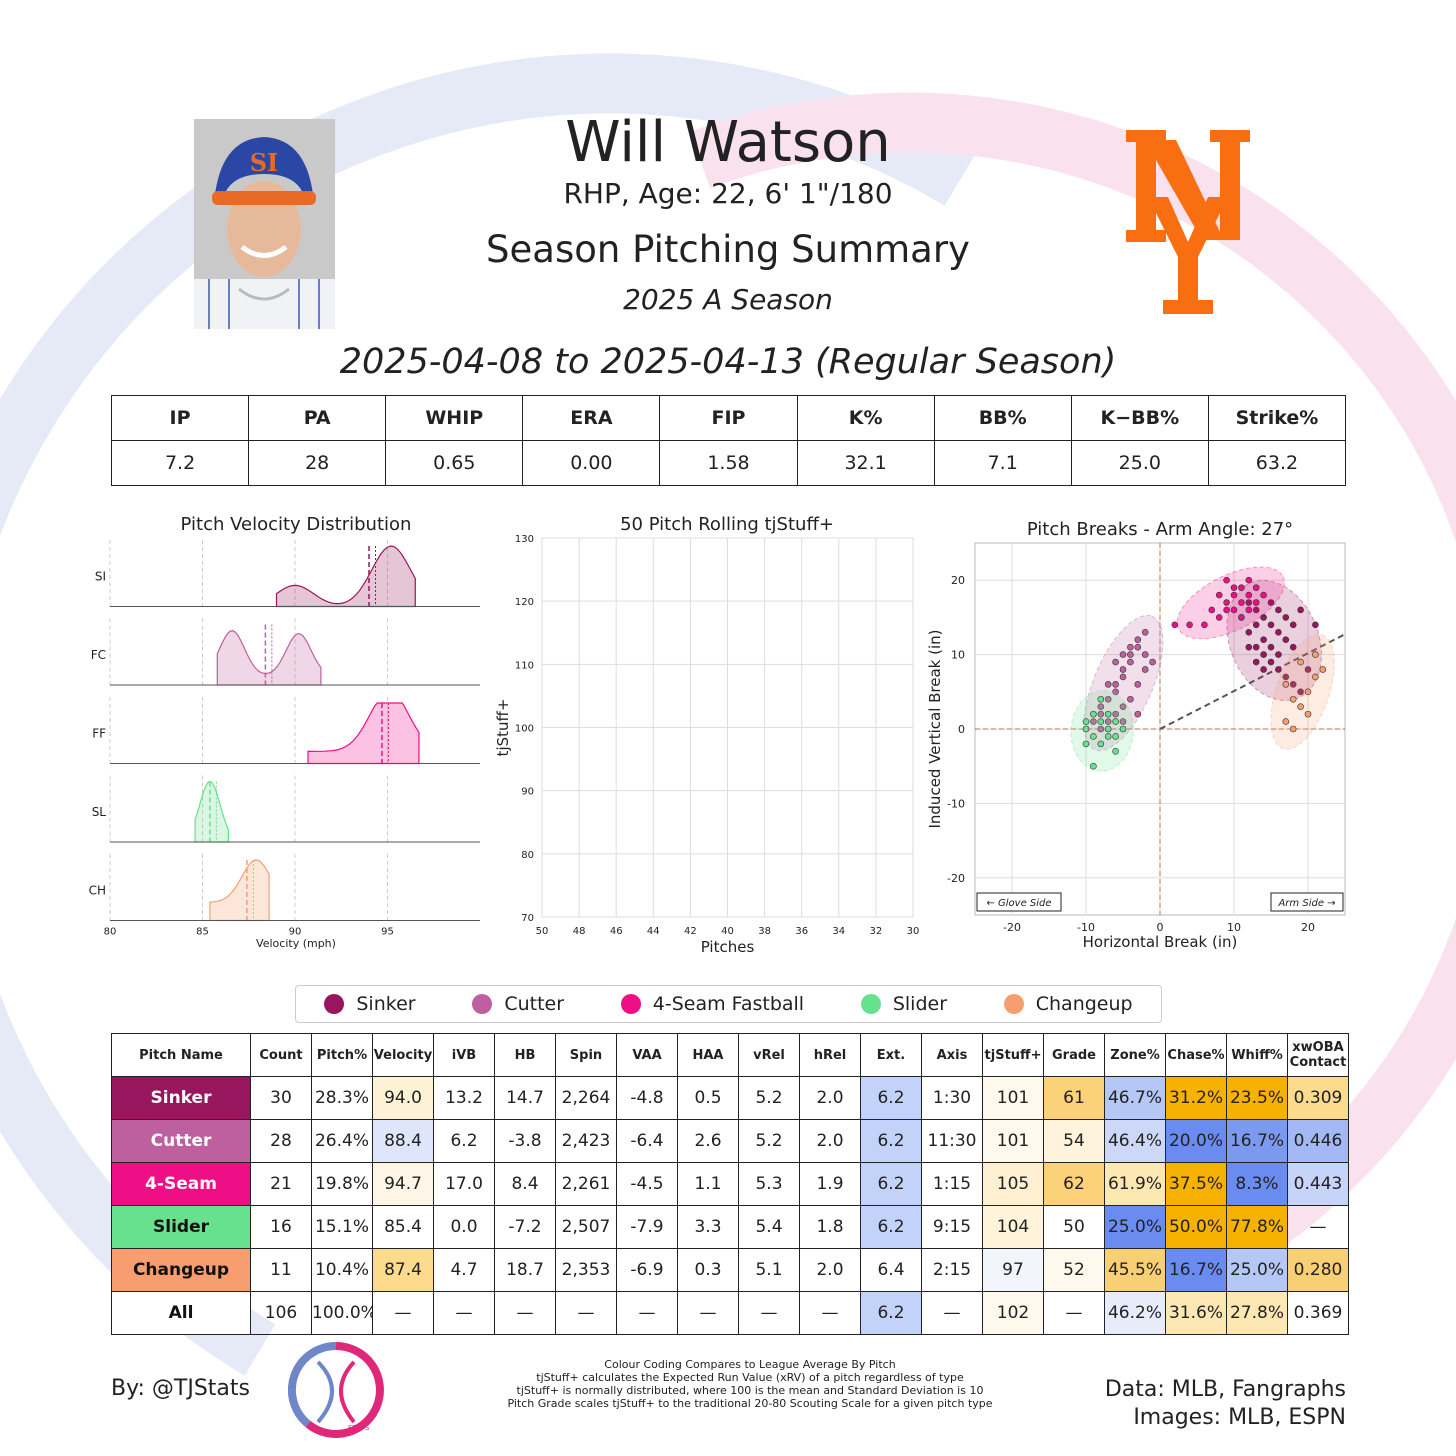 The image size is (1456, 1456). What do you see at coordinates (769, 1184) in the screenshot?
I see `arsenal-cell: 5.3` at bounding box center [769, 1184].